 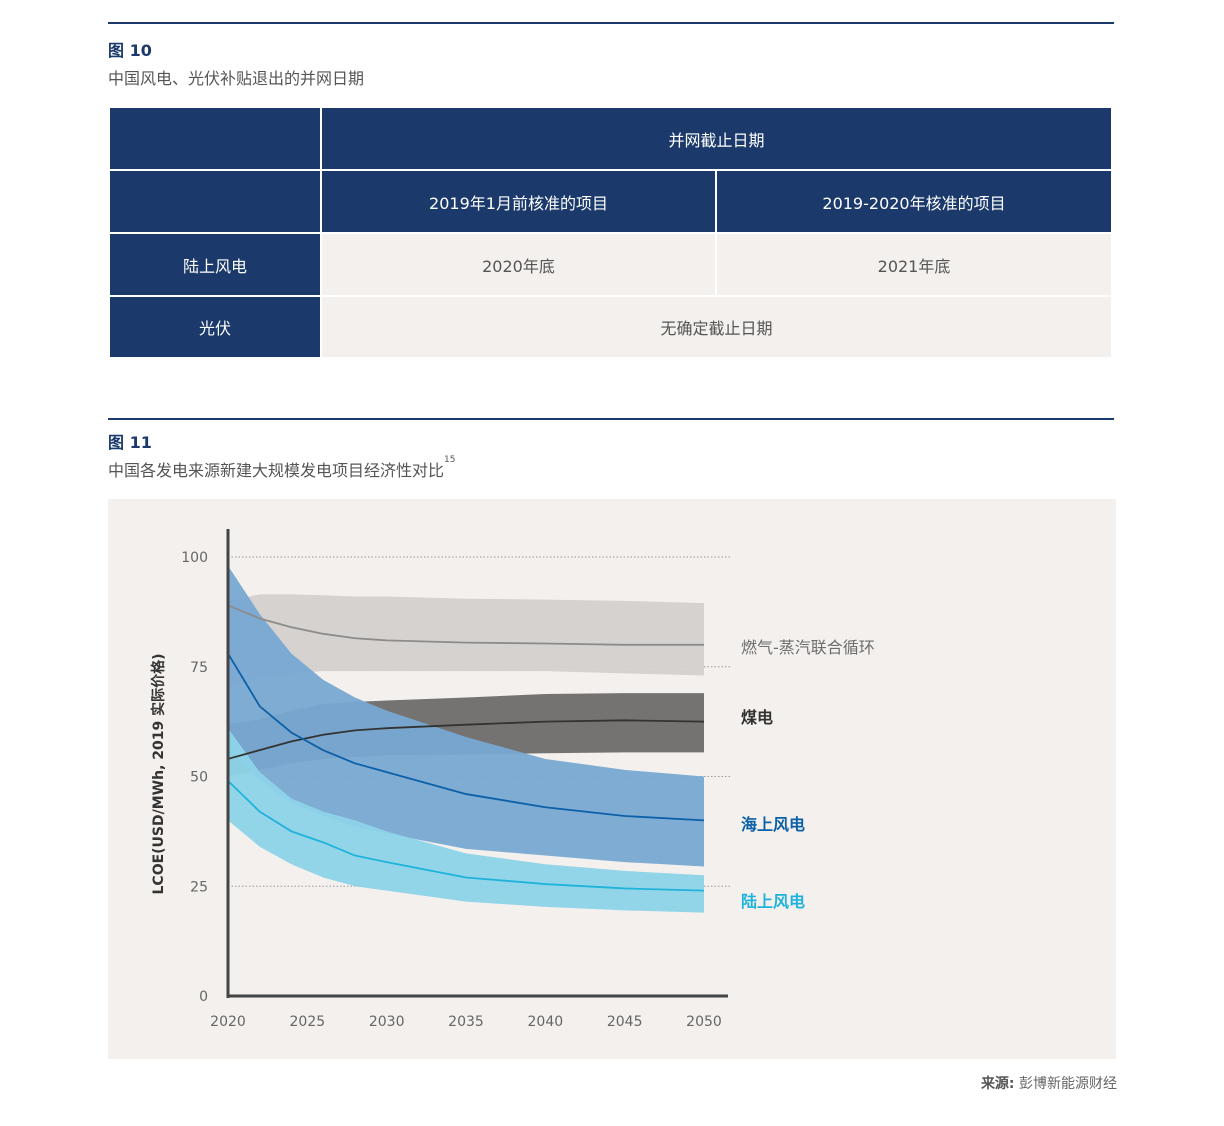 What do you see at coordinates (704, 1022) in the screenshot?
I see `x-tick-label: 2050` at bounding box center [704, 1022].